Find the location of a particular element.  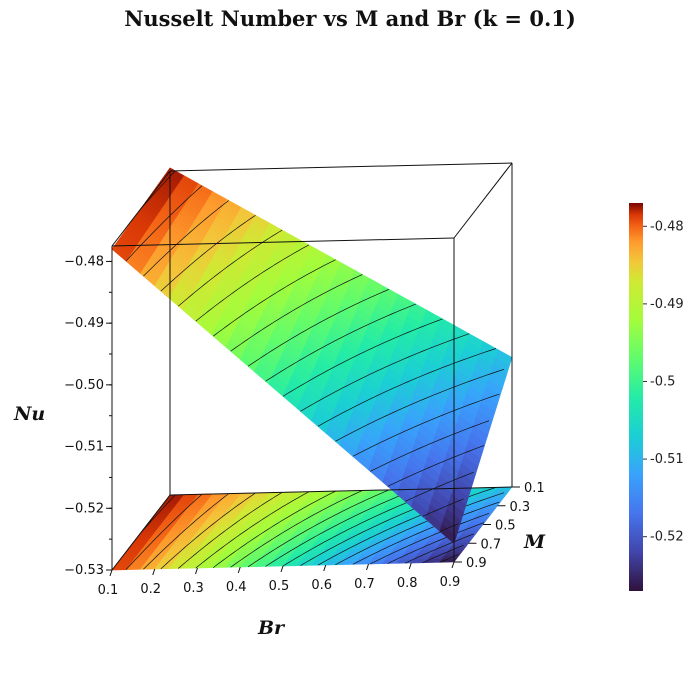

x-tick-label: 0.5 is located at coordinates (279, 586).